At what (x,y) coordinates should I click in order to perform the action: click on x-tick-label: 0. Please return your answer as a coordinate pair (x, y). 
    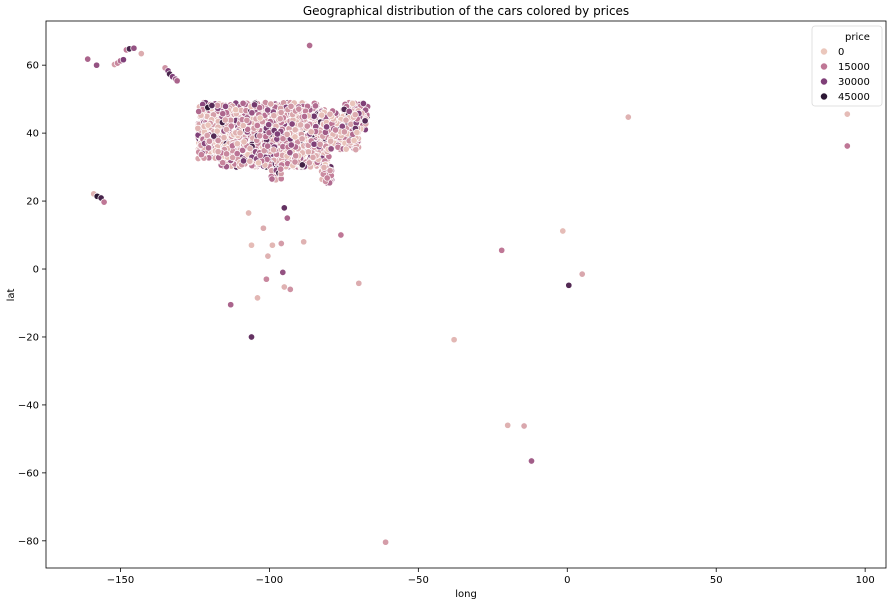
    Looking at the image, I should click on (567, 580).